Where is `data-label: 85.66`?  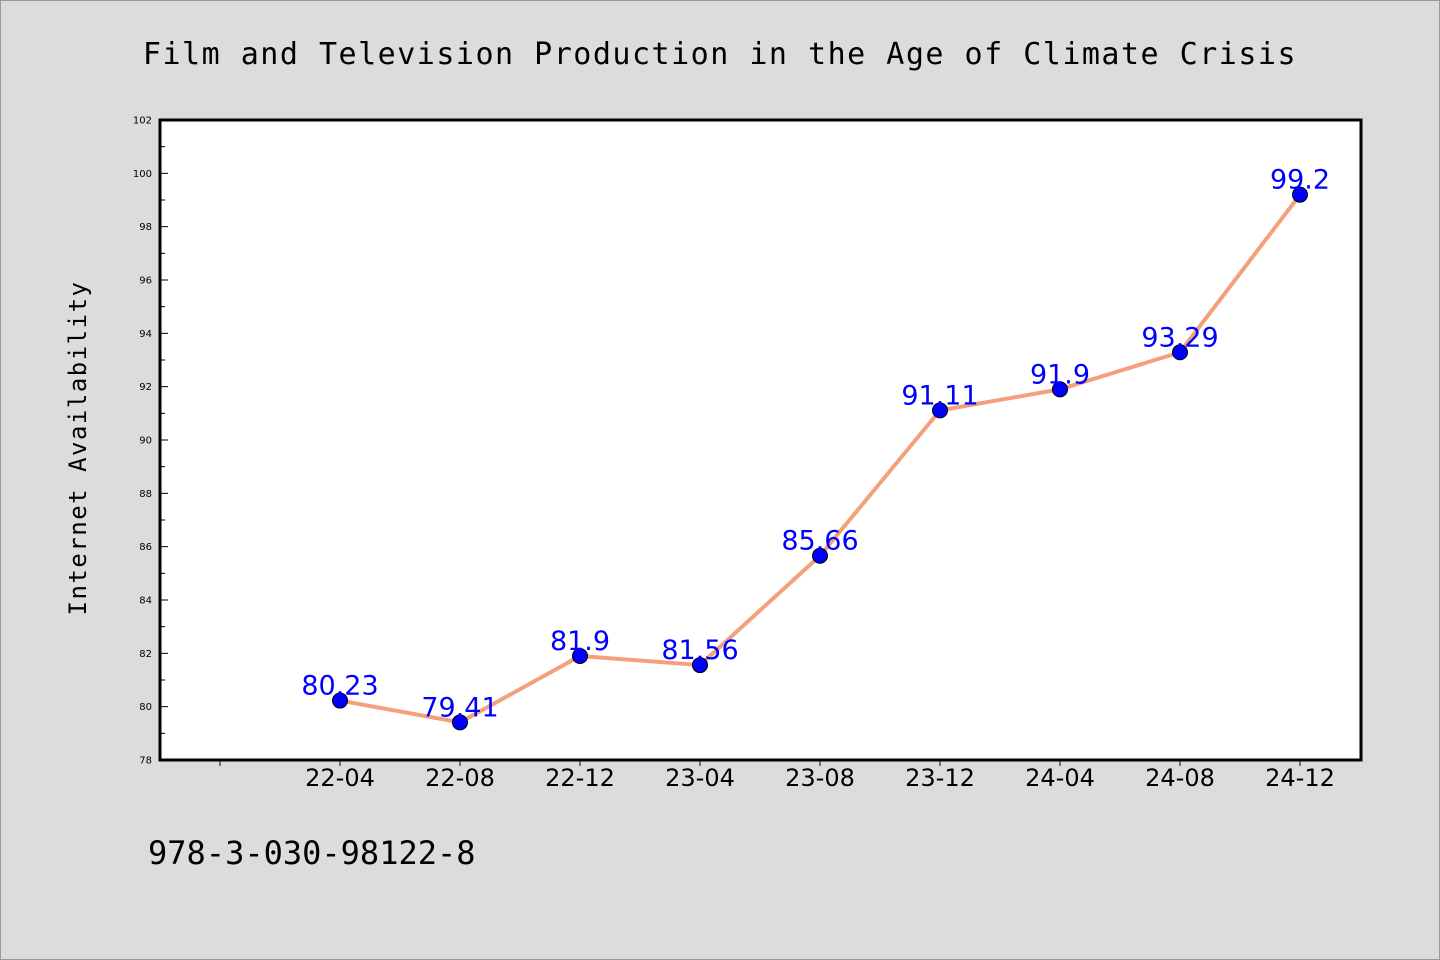
data-label: 85.66 is located at coordinates (819, 541).